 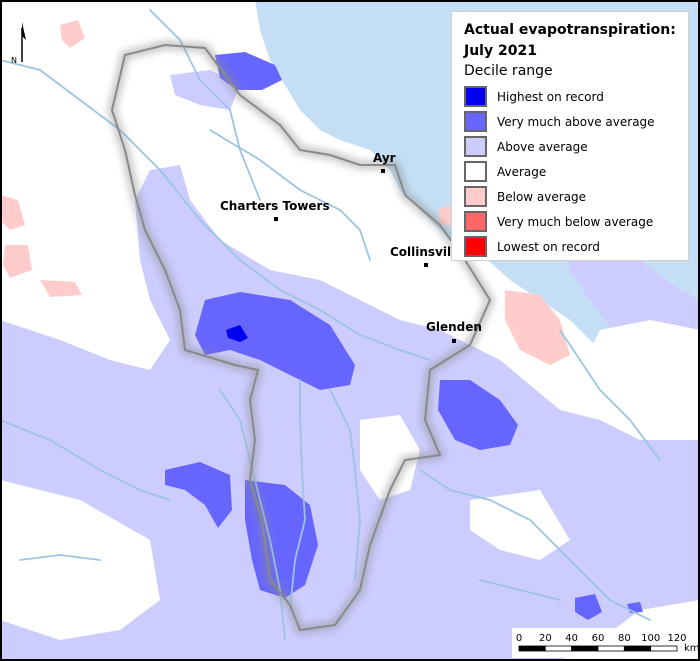 What do you see at coordinates (24, 31) in the screenshot?
I see `north-arrow-head` at bounding box center [24, 31].